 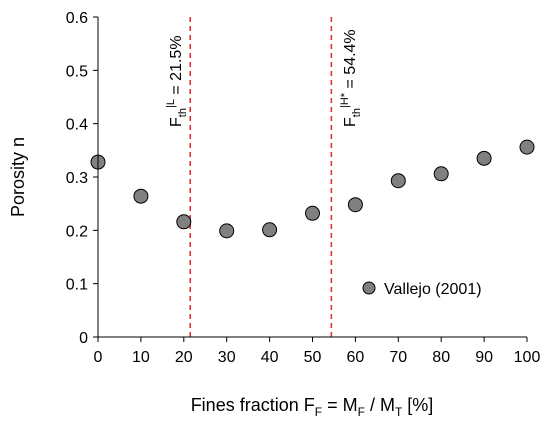 What do you see at coordinates (227, 357) in the screenshot?
I see `x-tick-label: 30` at bounding box center [227, 357].